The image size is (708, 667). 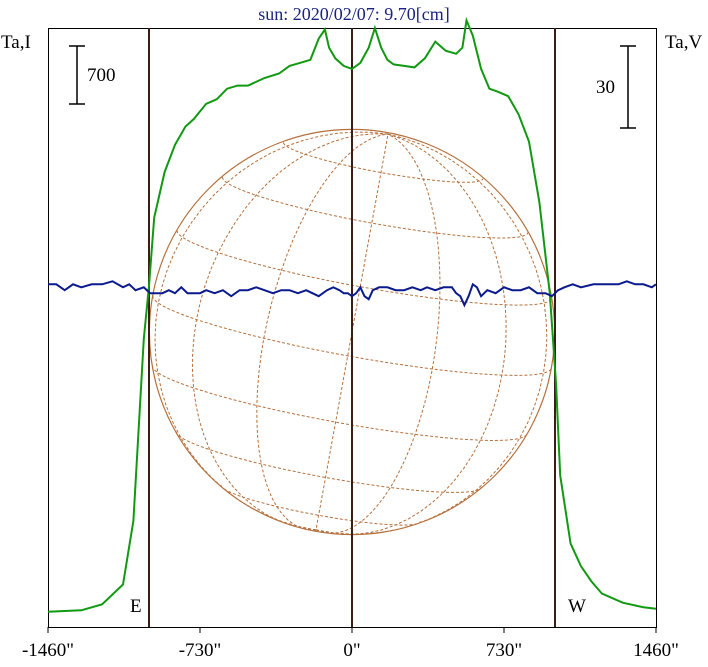 I want to click on right-scale-bar, so click(x=628, y=87).